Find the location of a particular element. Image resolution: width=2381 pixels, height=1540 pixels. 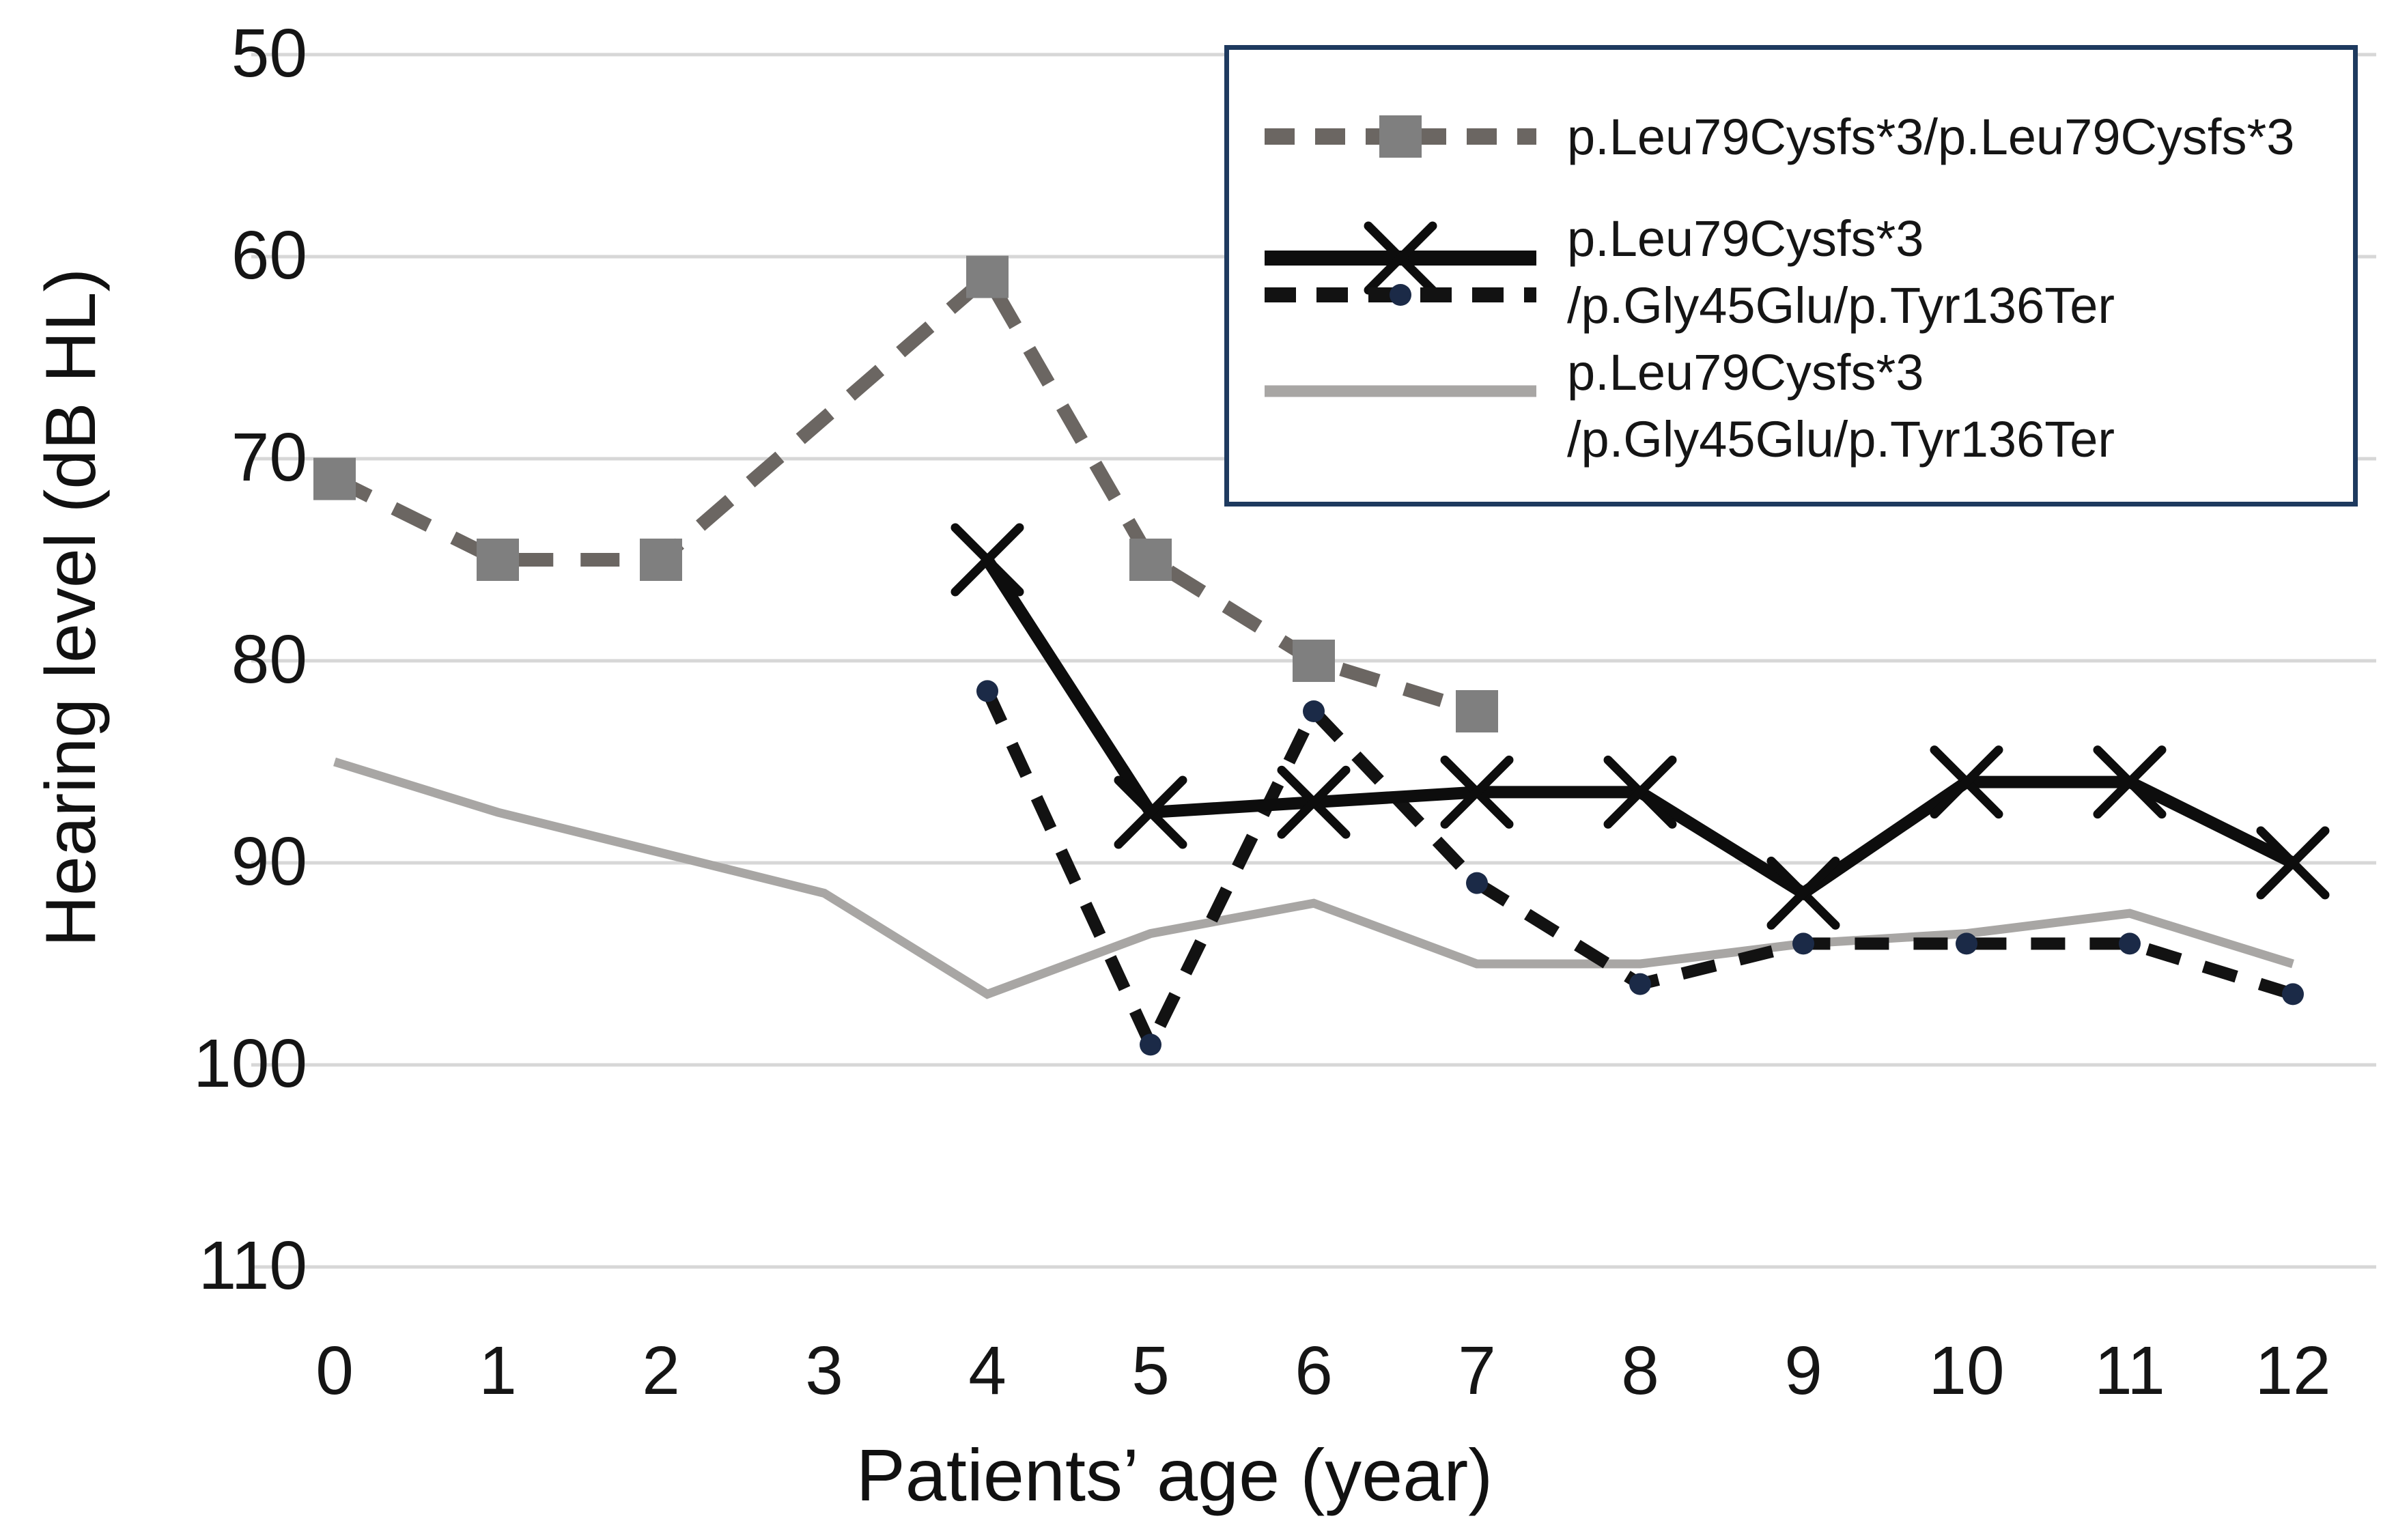

x-tick-label: 10 is located at coordinates (1966, 1370).